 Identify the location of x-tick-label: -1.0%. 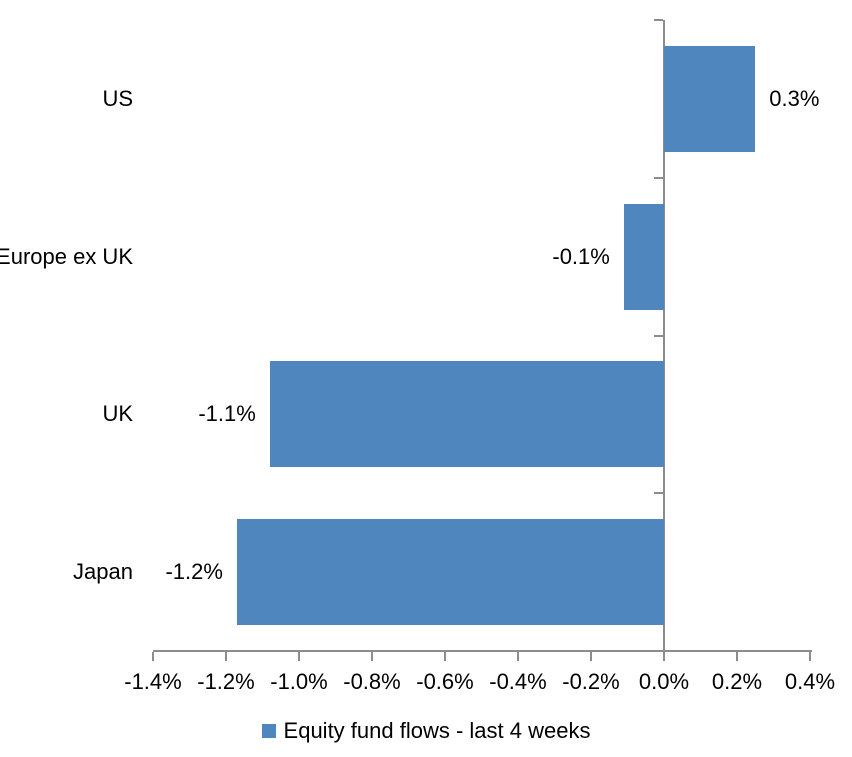
(299, 681).